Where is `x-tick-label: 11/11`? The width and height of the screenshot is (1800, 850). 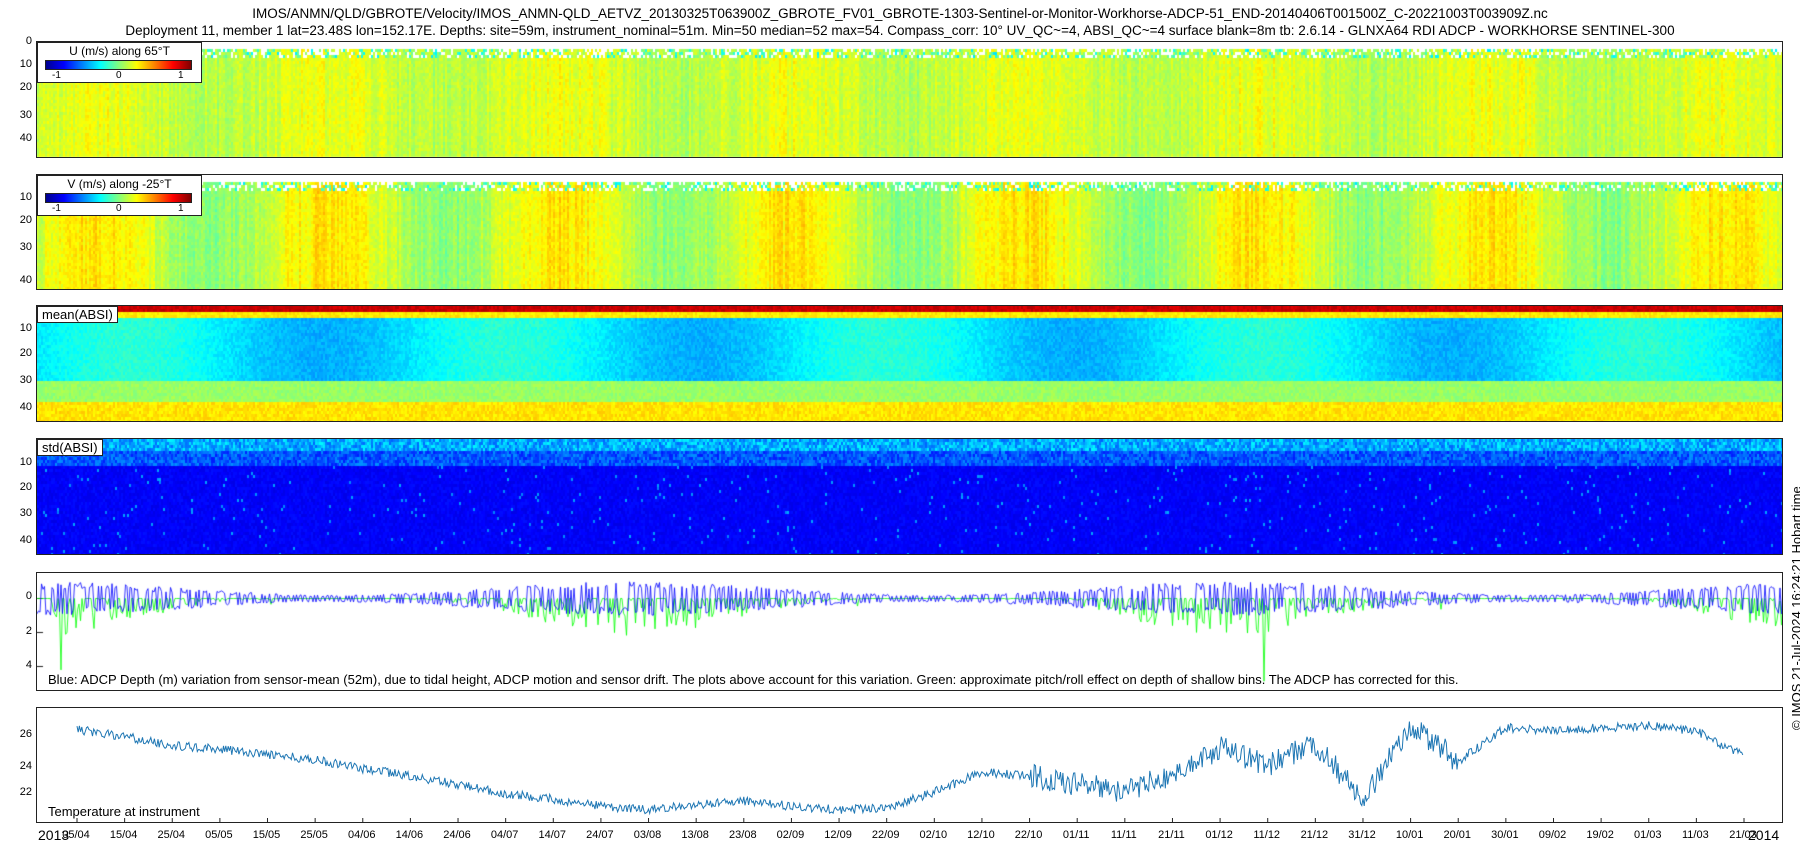
x-tick-label: 11/11 is located at coordinates (1123, 835).